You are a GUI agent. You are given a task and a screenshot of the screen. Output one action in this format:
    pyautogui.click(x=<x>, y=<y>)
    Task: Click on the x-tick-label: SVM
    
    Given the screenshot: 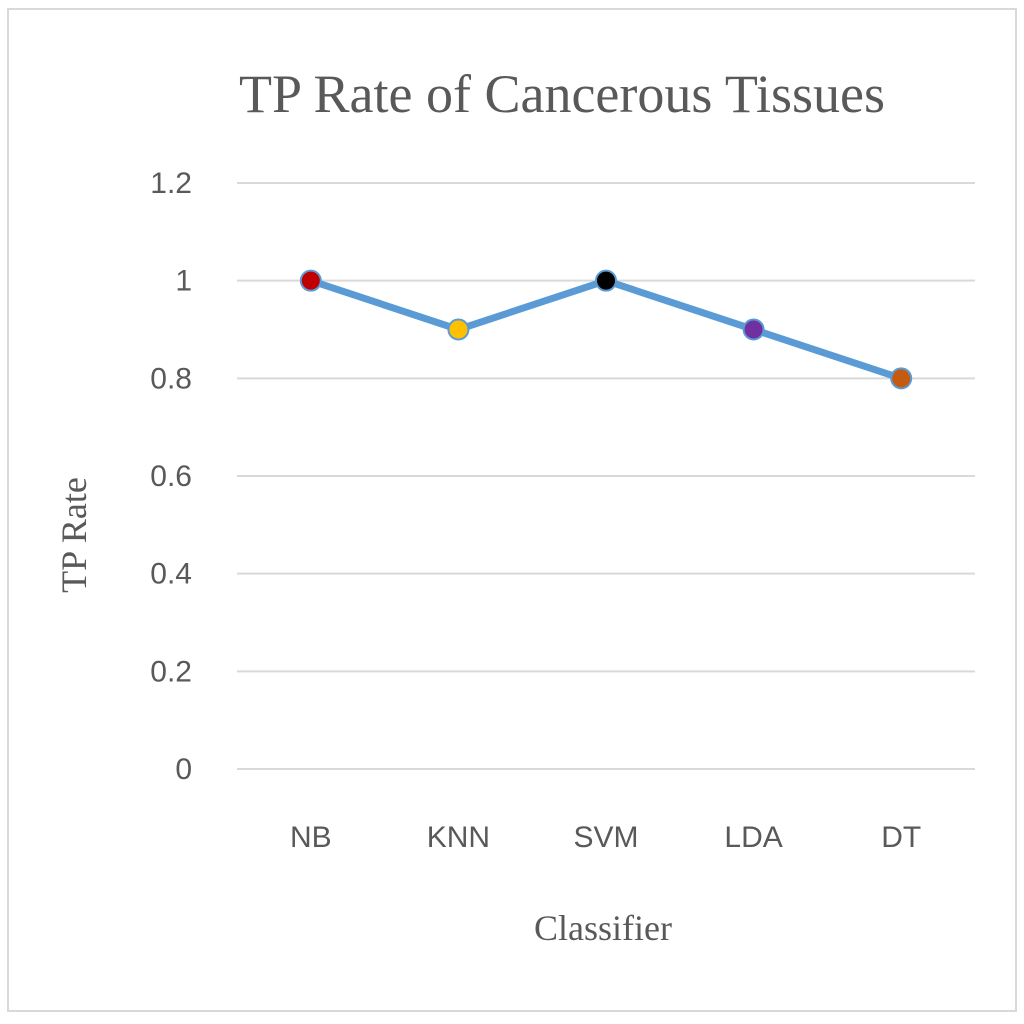 What is the action you would take?
    pyautogui.click(x=605, y=837)
    